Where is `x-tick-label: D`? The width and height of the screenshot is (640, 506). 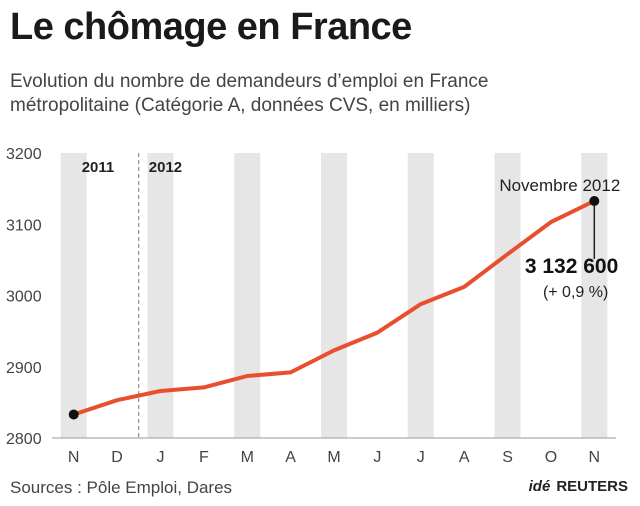 x-tick-label: D is located at coordinates (117, 457).